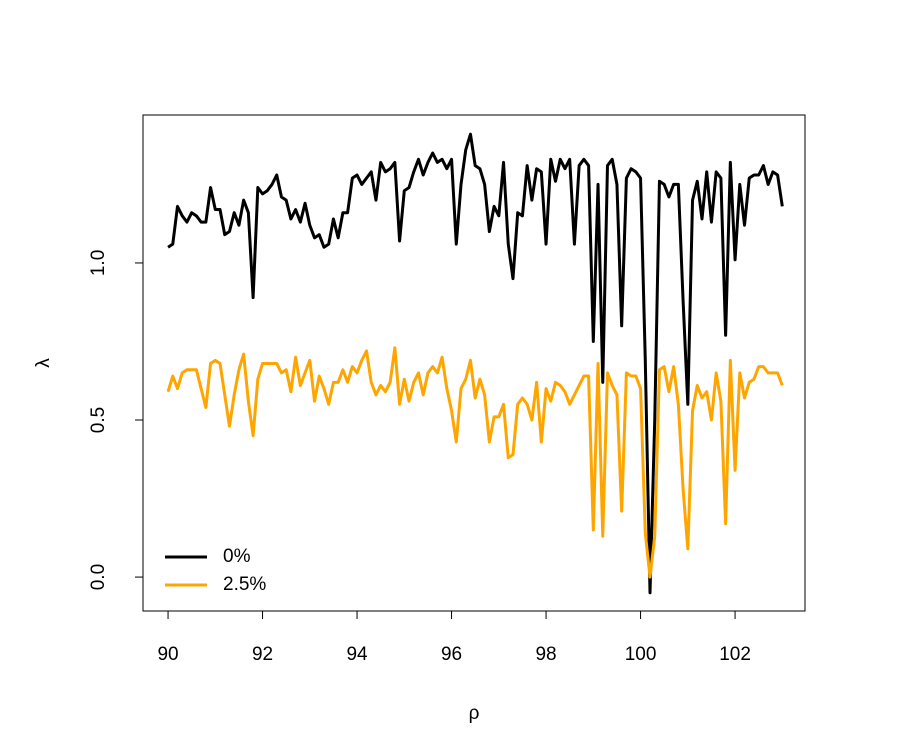 The width and height of the screenshot is (921, 756). I want to click on y-tick-label: 0.5, so click(98, 420).